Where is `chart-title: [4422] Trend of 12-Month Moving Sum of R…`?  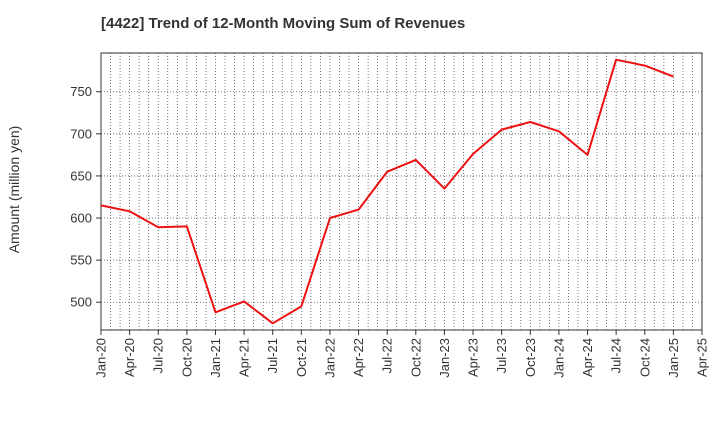 chart-title: [4422] Trend of 12-Month Moving Sum of R… is located at coordinates (283, 23).